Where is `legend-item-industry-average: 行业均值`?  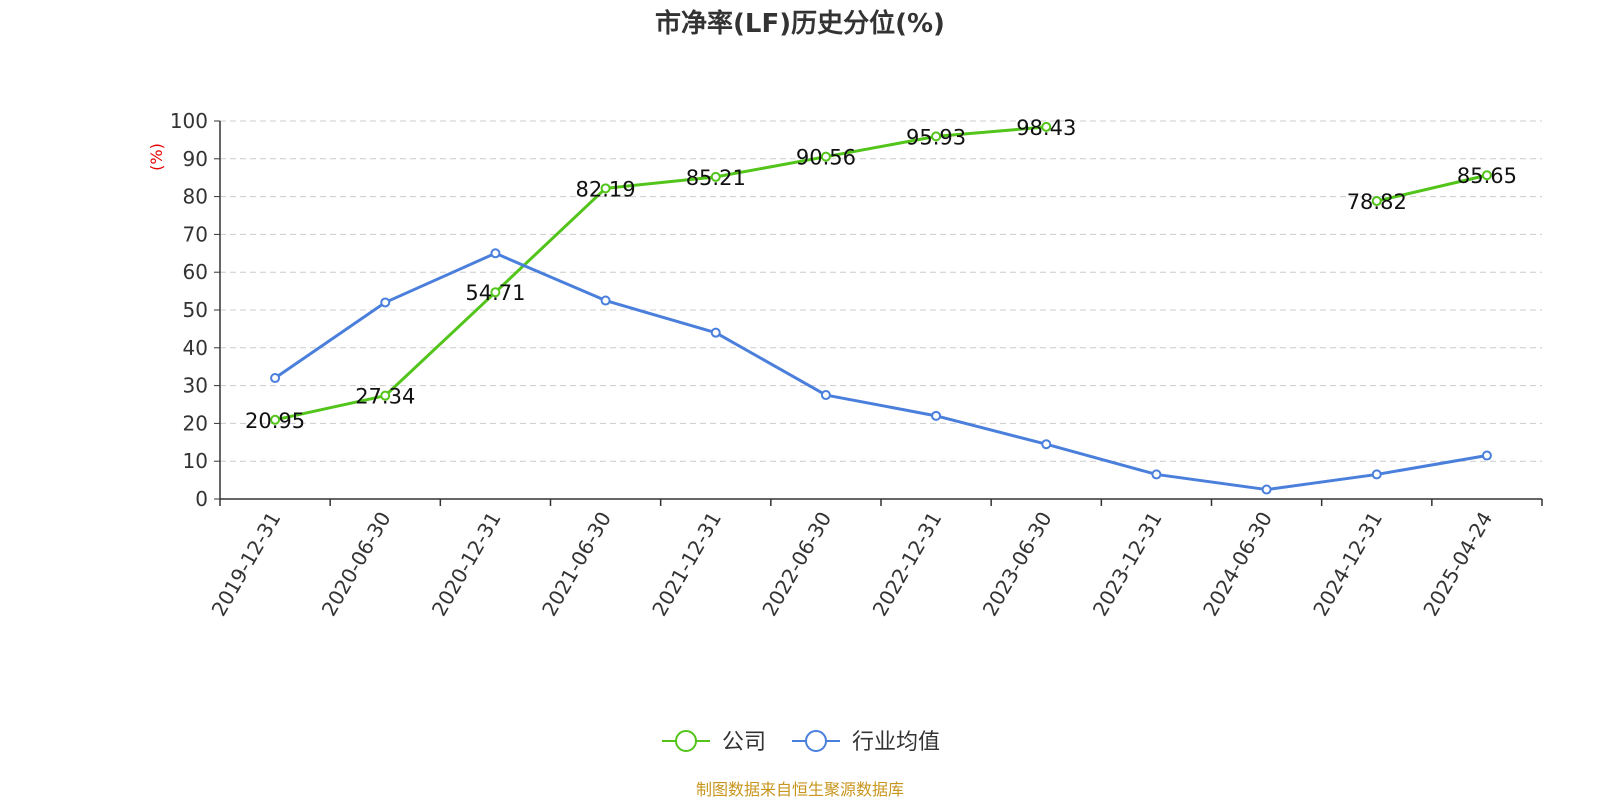
legend-item-industry-average: 行业均值 is located at coordinates (866, 742).